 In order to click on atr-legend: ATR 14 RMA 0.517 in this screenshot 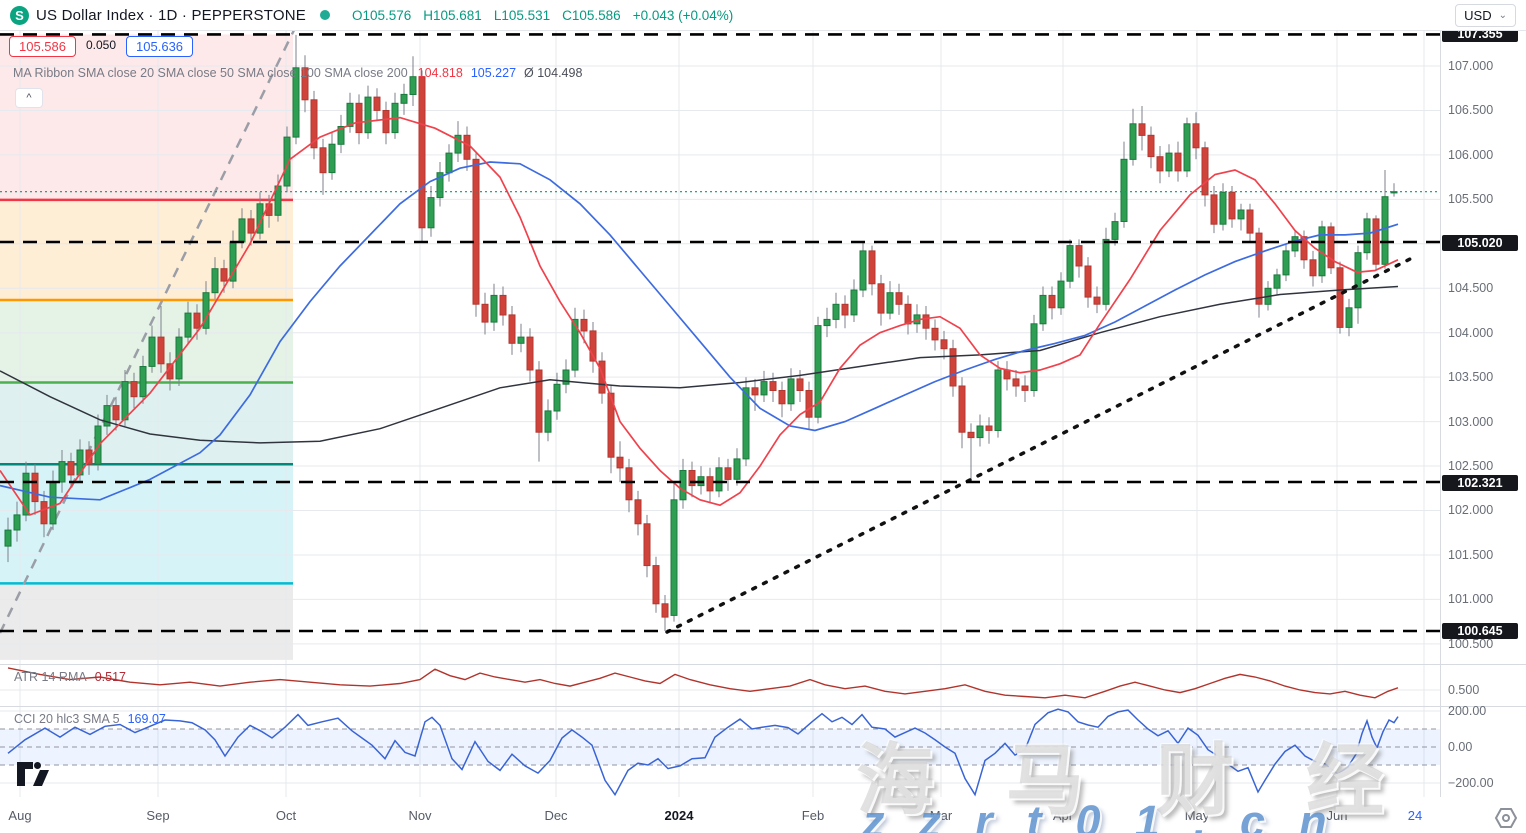, I will do `click(70, 677)`.